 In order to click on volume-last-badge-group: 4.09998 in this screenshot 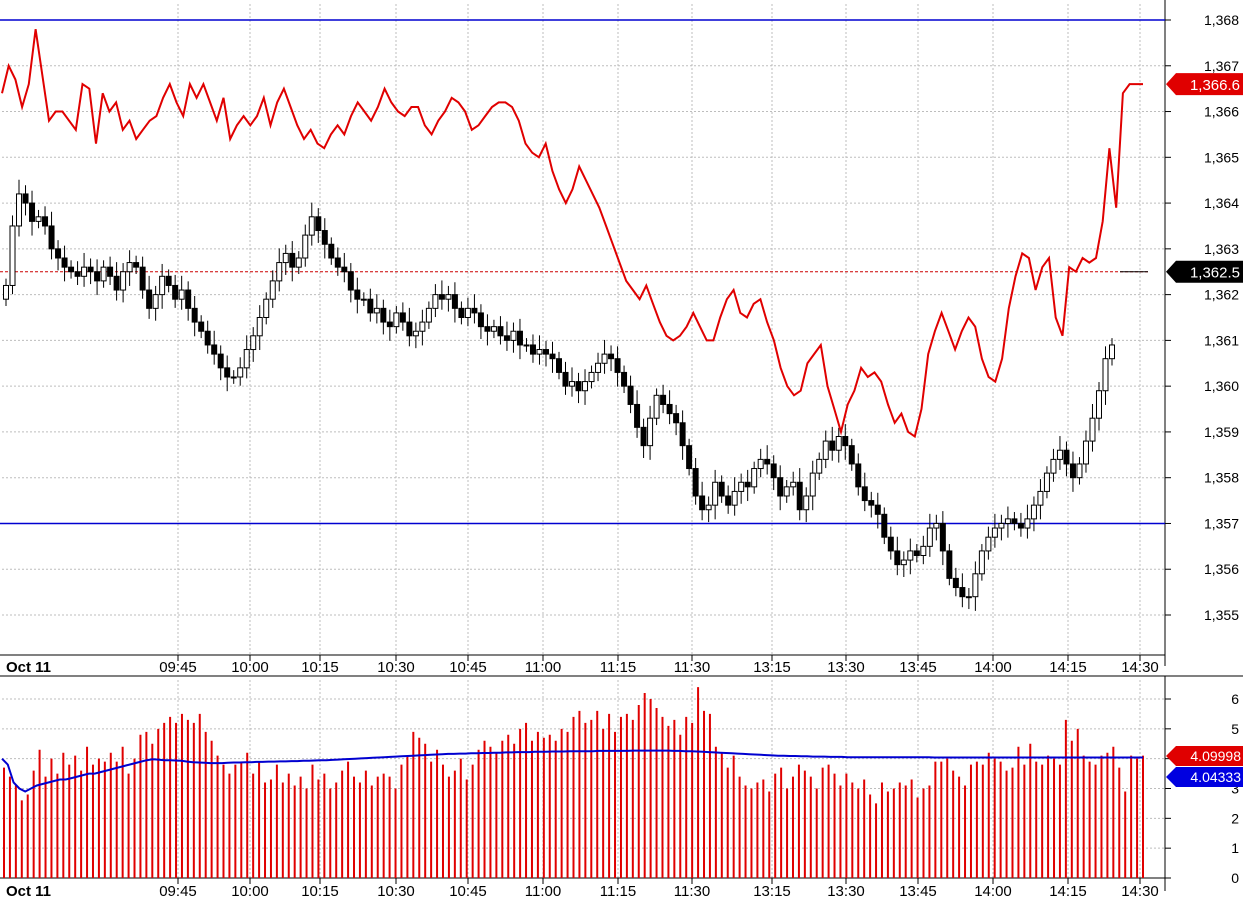, I will do `click(1204, 756)`.